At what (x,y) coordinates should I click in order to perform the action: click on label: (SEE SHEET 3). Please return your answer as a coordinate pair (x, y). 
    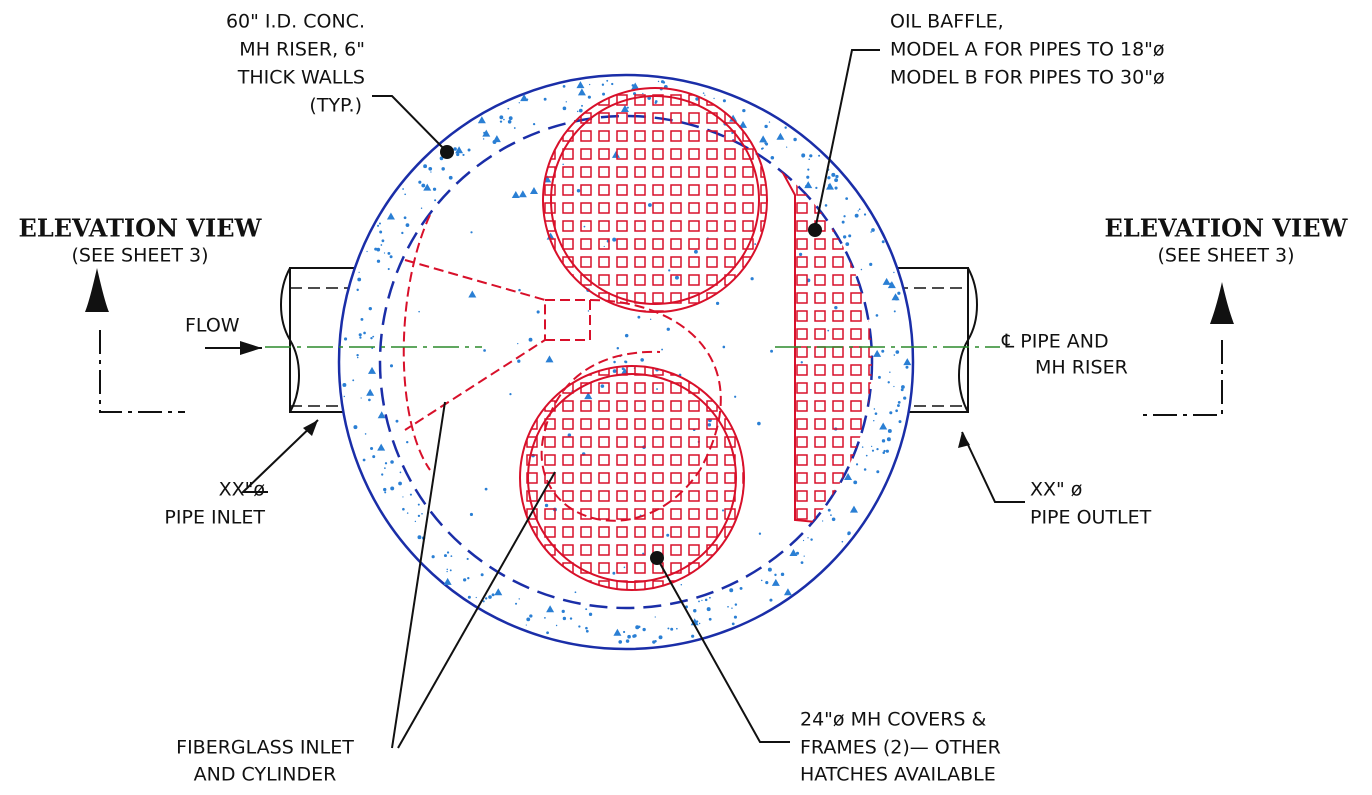
    Looking at the image, I should click on (1225, 256).